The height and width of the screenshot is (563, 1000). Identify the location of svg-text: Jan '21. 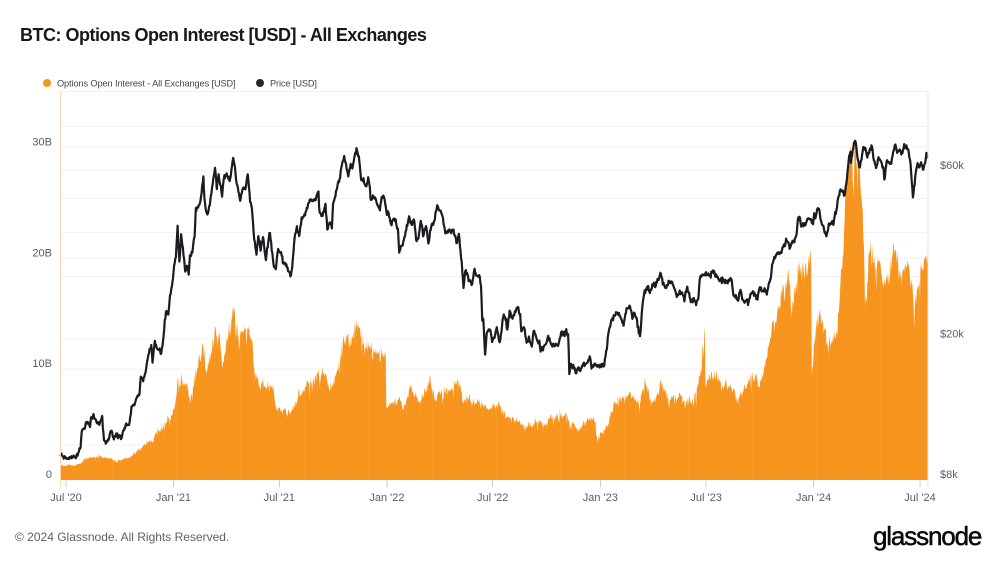
(173, 498).